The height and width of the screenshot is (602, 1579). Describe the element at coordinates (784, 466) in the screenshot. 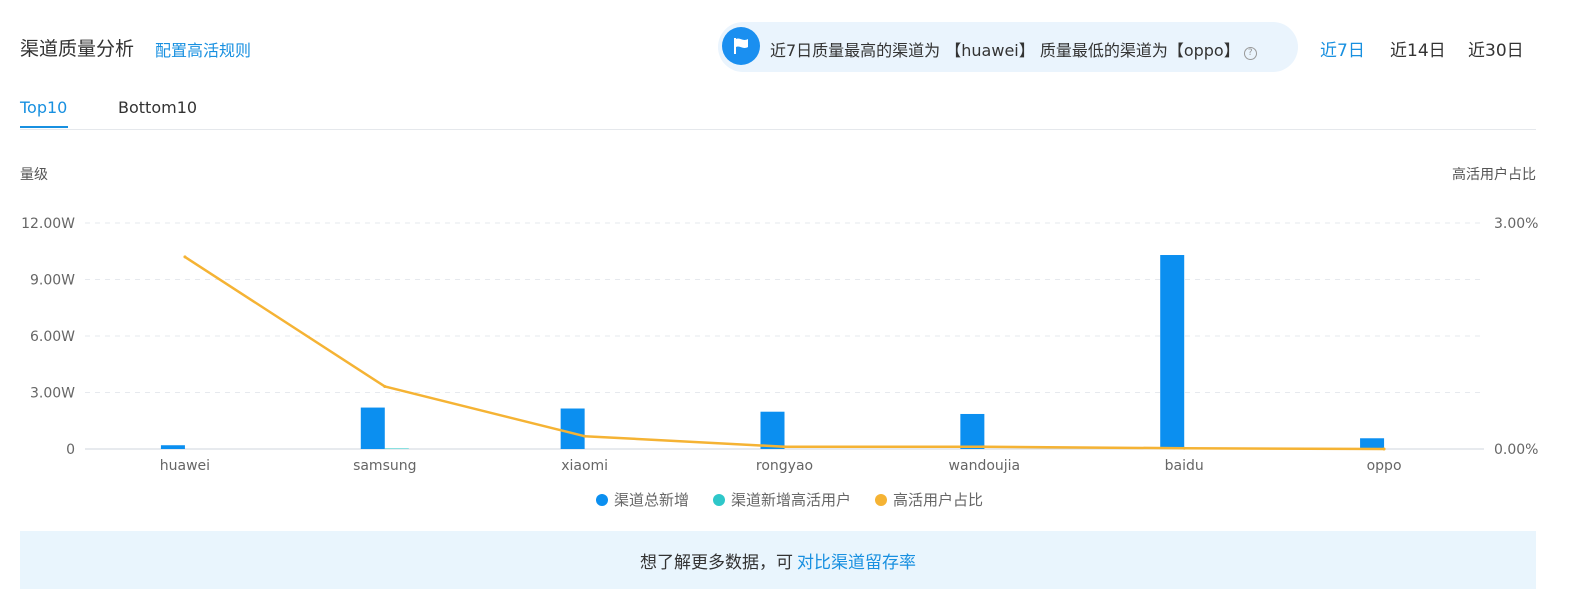

I see `x-tick-label: rongyao` at that location.